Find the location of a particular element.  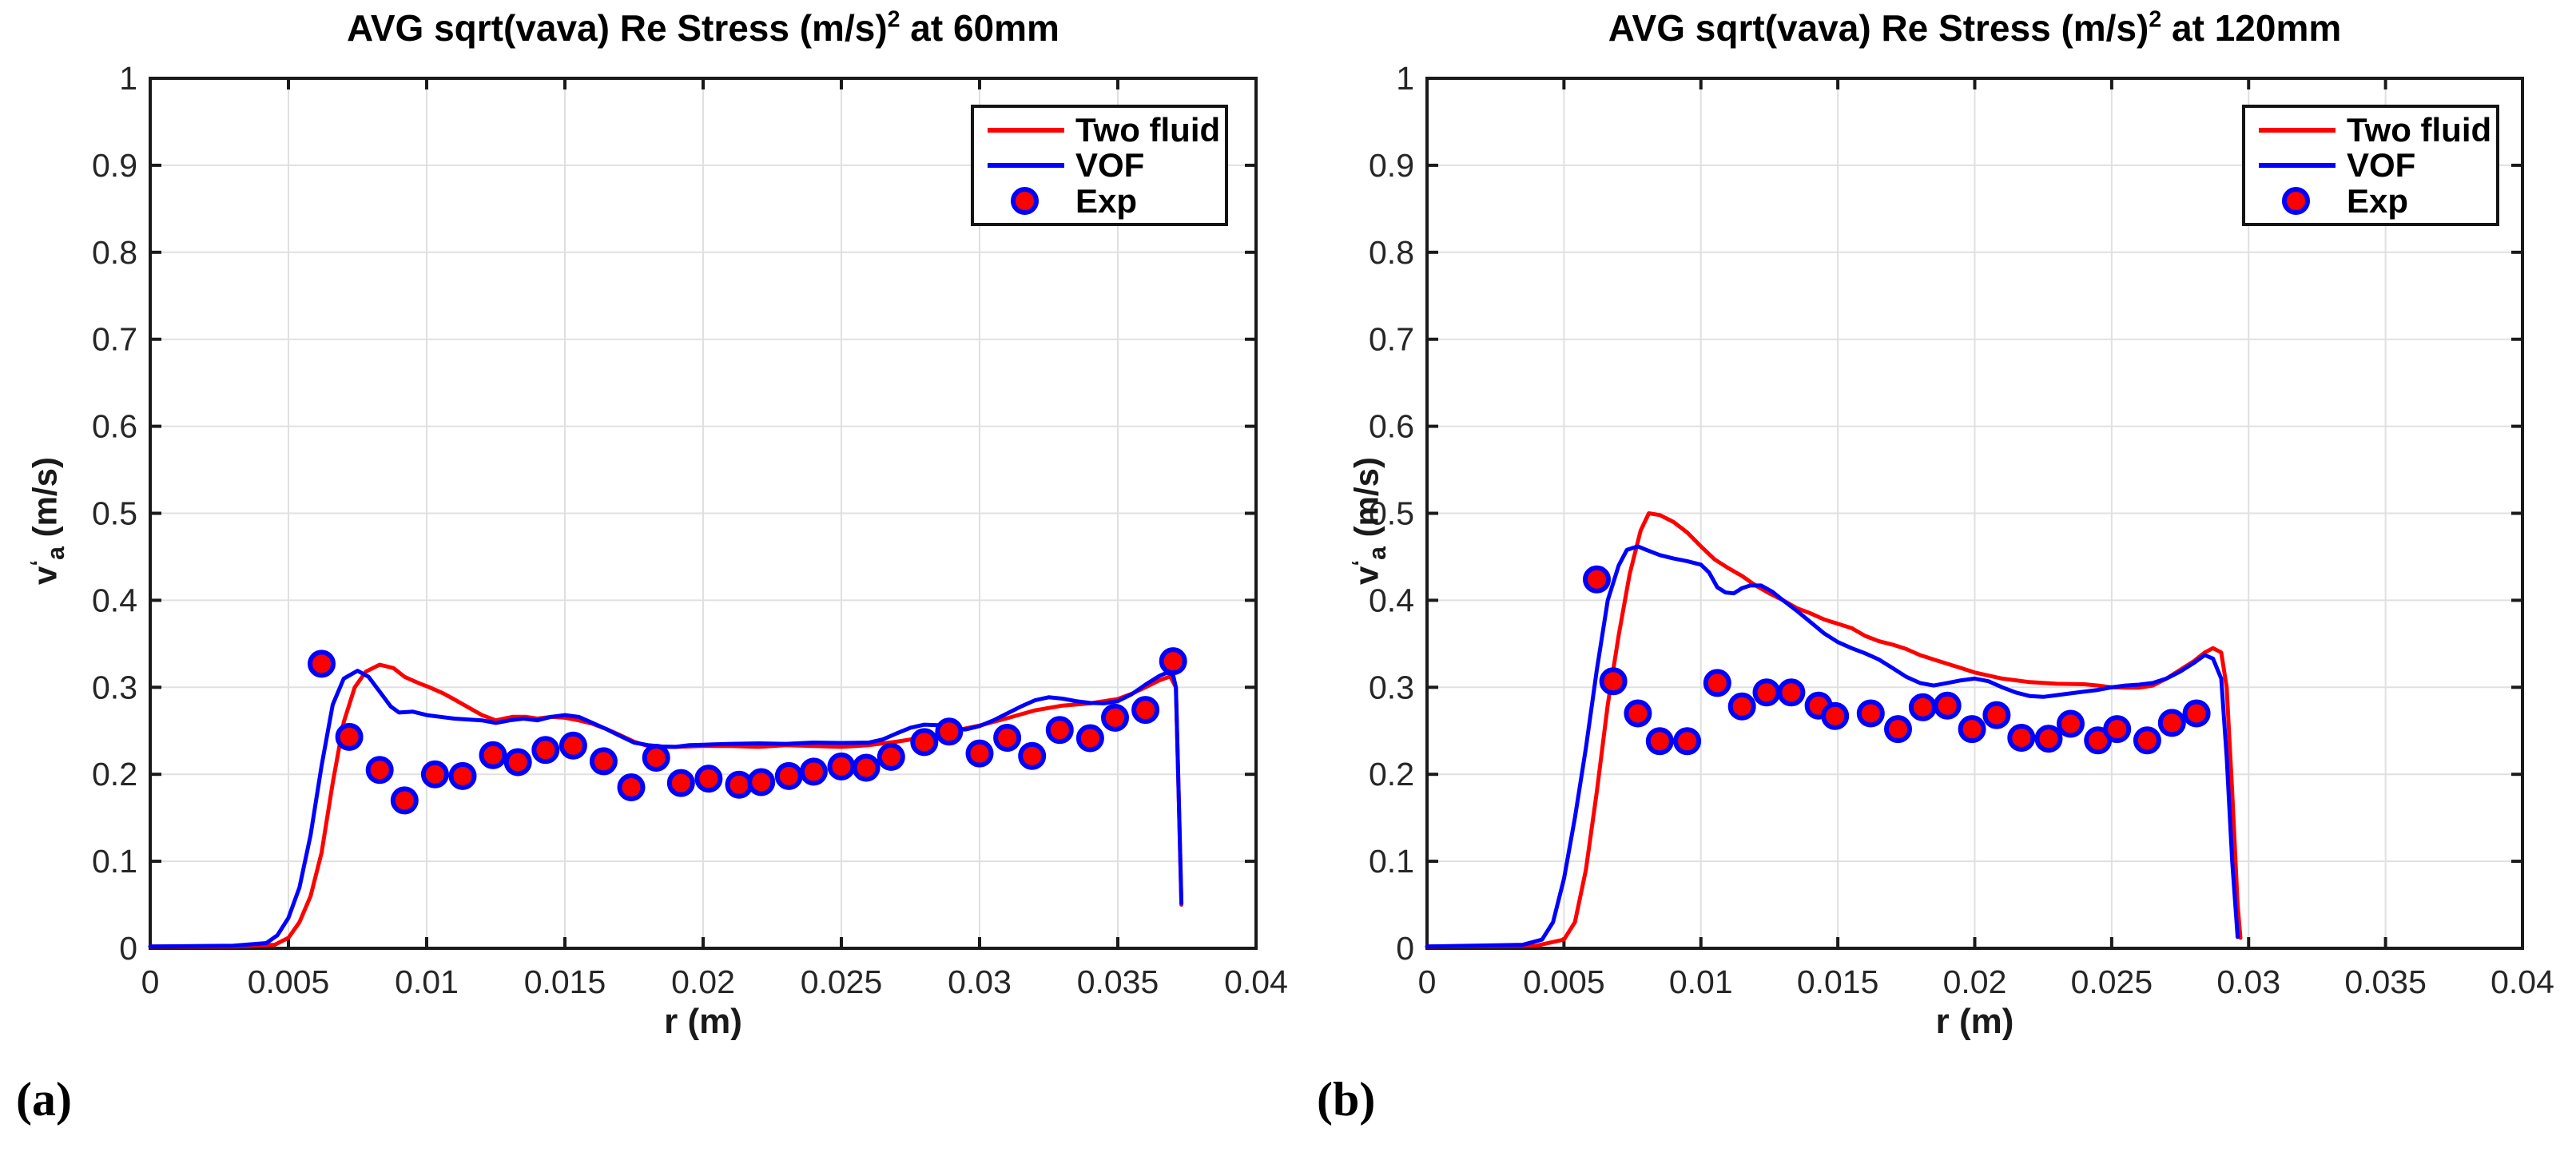

x-tick-label: 0.01 is located at coordinates (1701, 981).